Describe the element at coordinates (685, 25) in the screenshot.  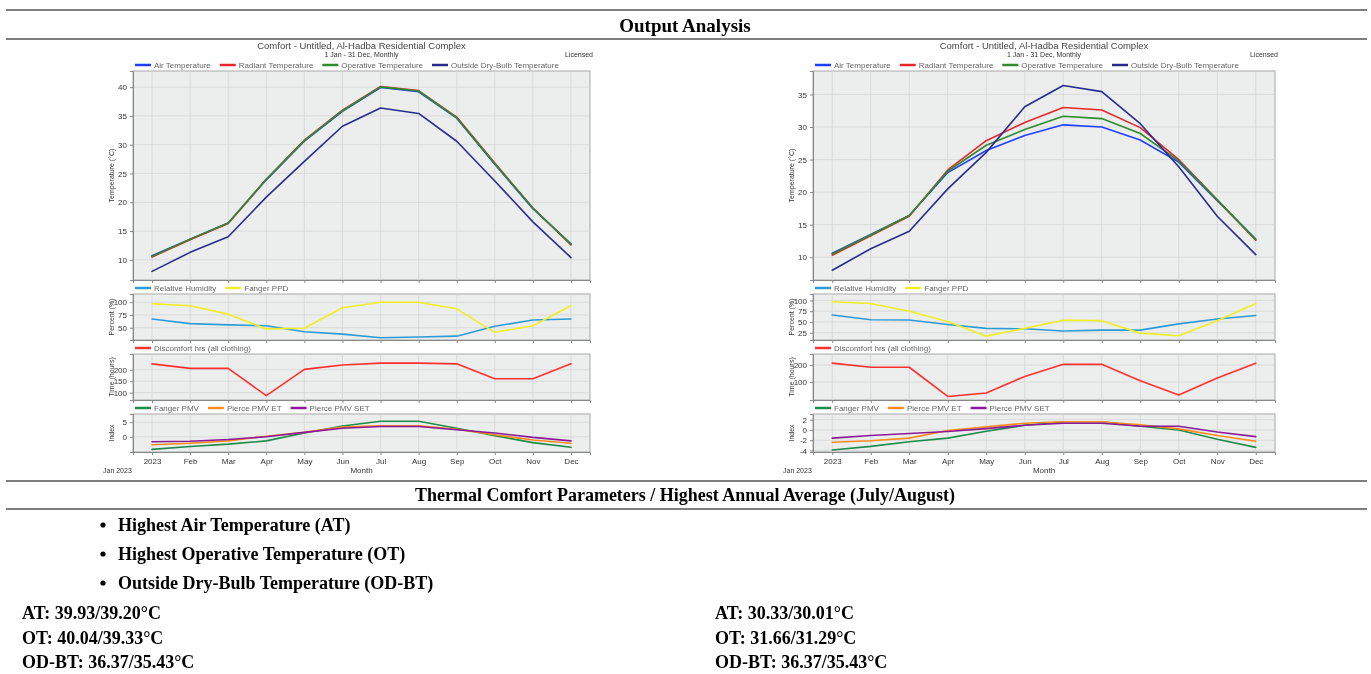
I see `text: Output Analysis` at that location.